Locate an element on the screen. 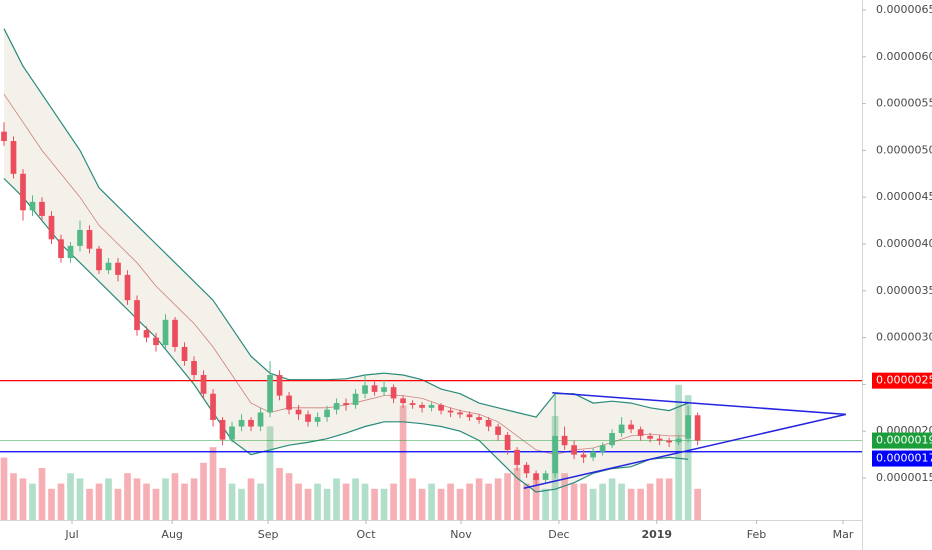 Image resolution: width=932 pixels, height=550 pixels. x-tick-label: Dec is located at coordinates (558, 534).